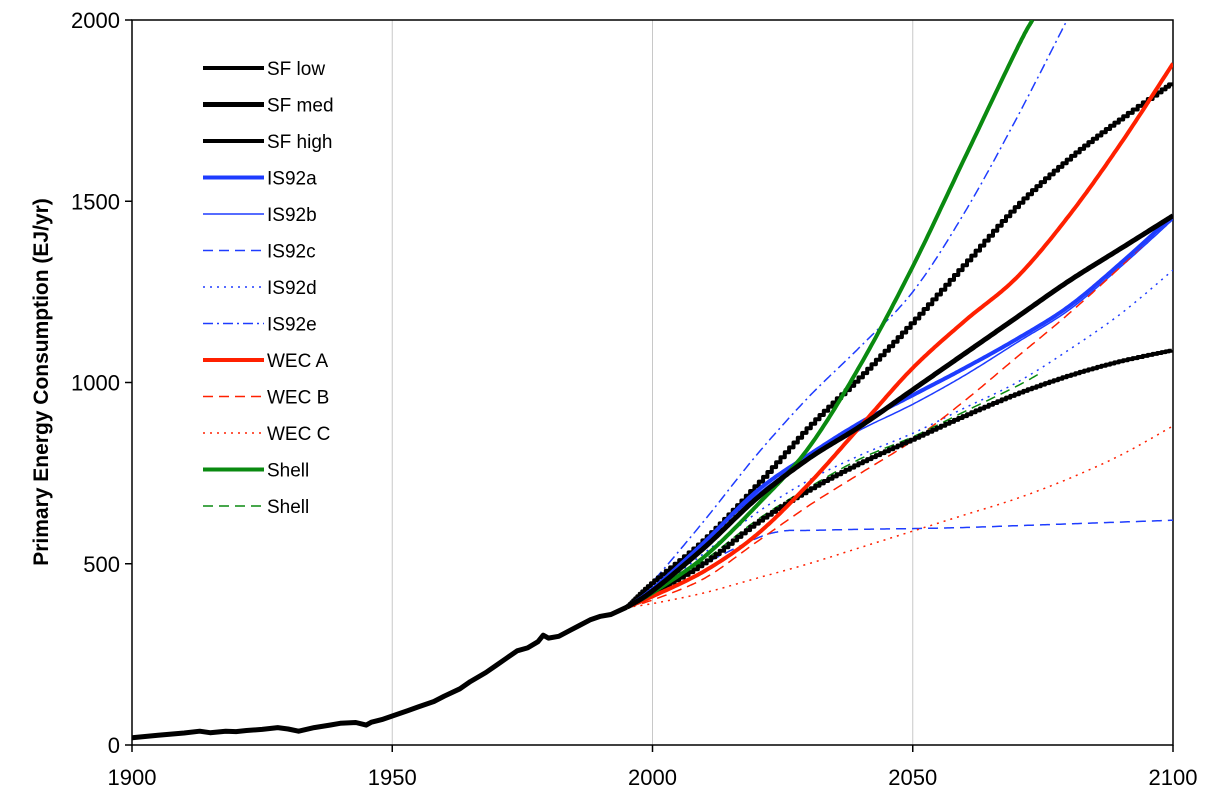  I want to click on legend-label-wec-a-8: WEC A, so click(298, 361).